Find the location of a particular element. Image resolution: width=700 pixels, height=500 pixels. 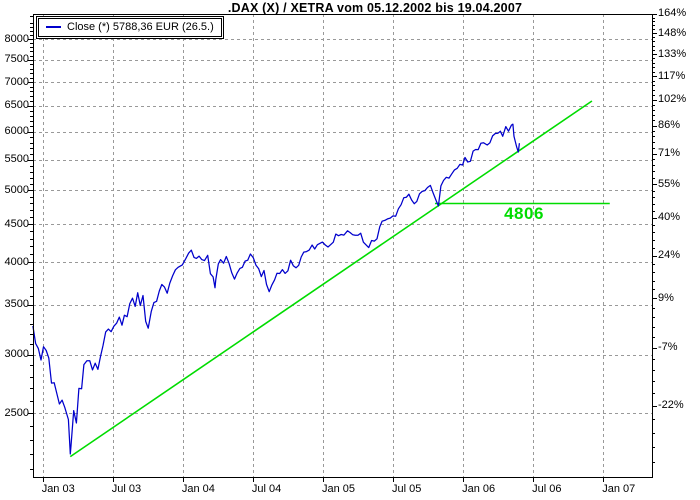

legend-line-sample-icon is located at coordinates (53, 27).